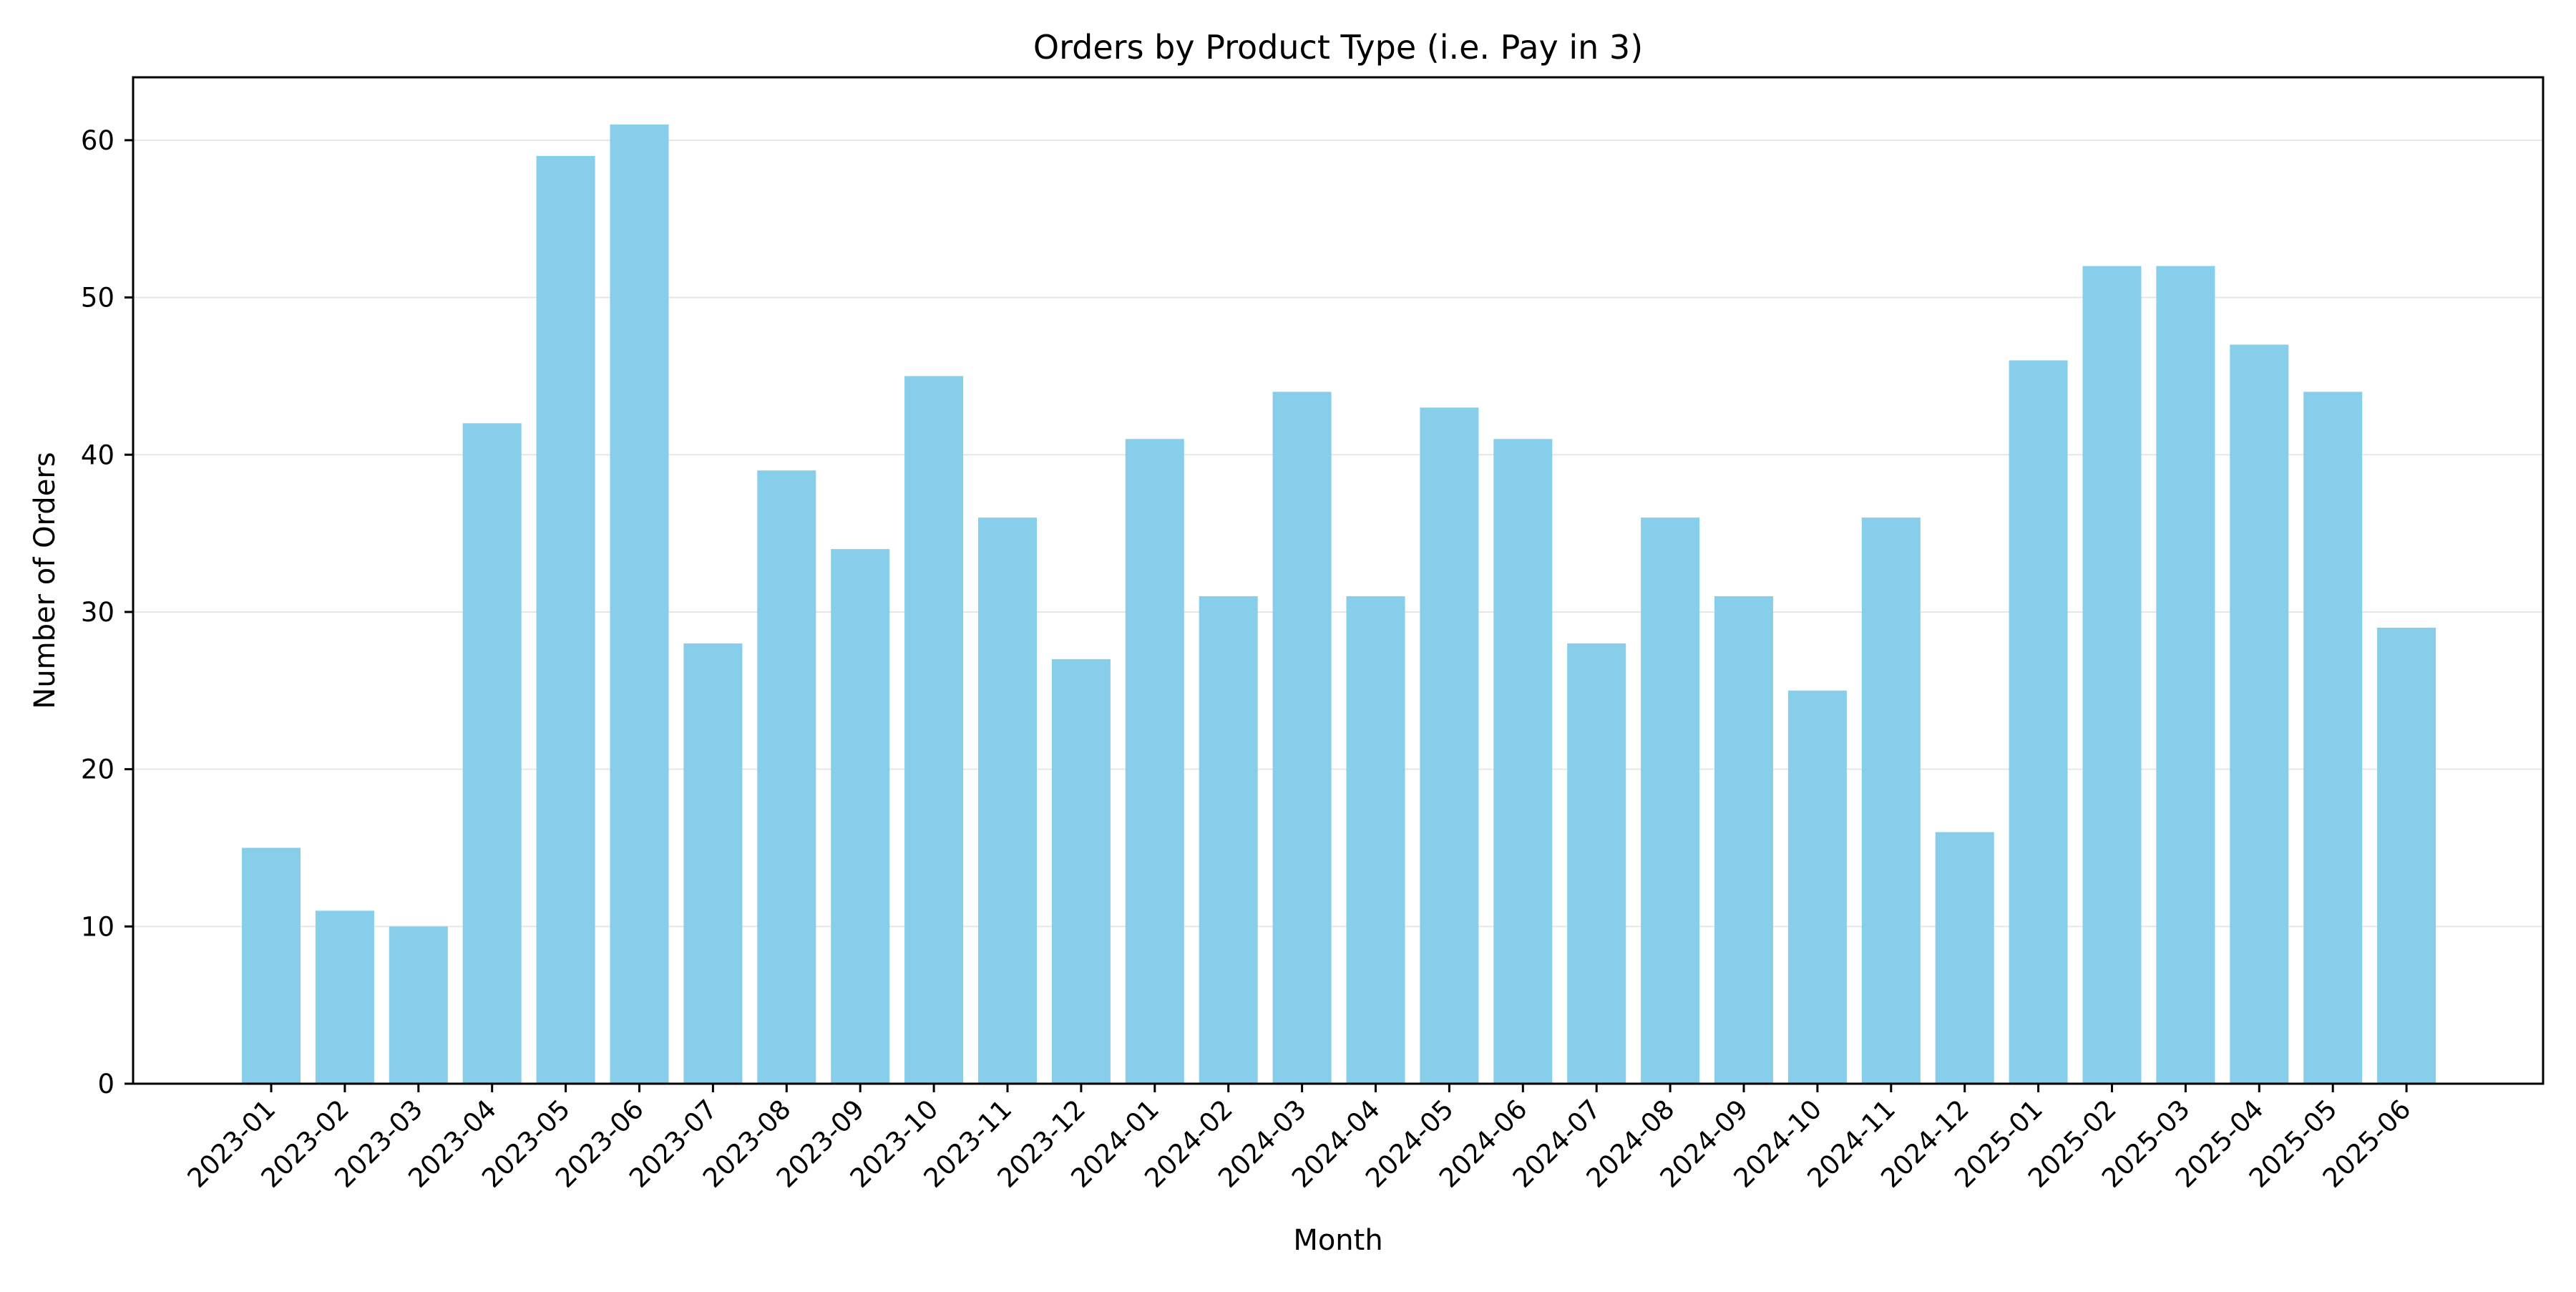 The image size is (2576, 1292). Describe the element at coordinates (105, 1084) in the screenshot. I see `y-tick-label: 0` at that location.